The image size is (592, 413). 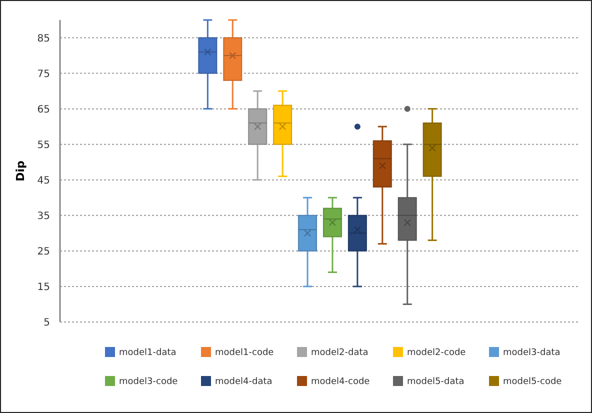 What do you see at coordinates (148, 382) in the screenshot?
I see `legend-label: model3-code` at bounding box center [148, 382].